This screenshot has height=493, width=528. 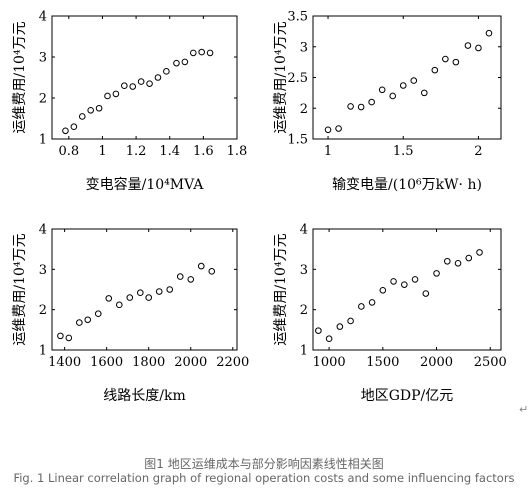 What do you see at coordinates (43, 270) in the screenshot?
I see `chart-3-y-tick-label: 3` at bounding box center [43, 270].